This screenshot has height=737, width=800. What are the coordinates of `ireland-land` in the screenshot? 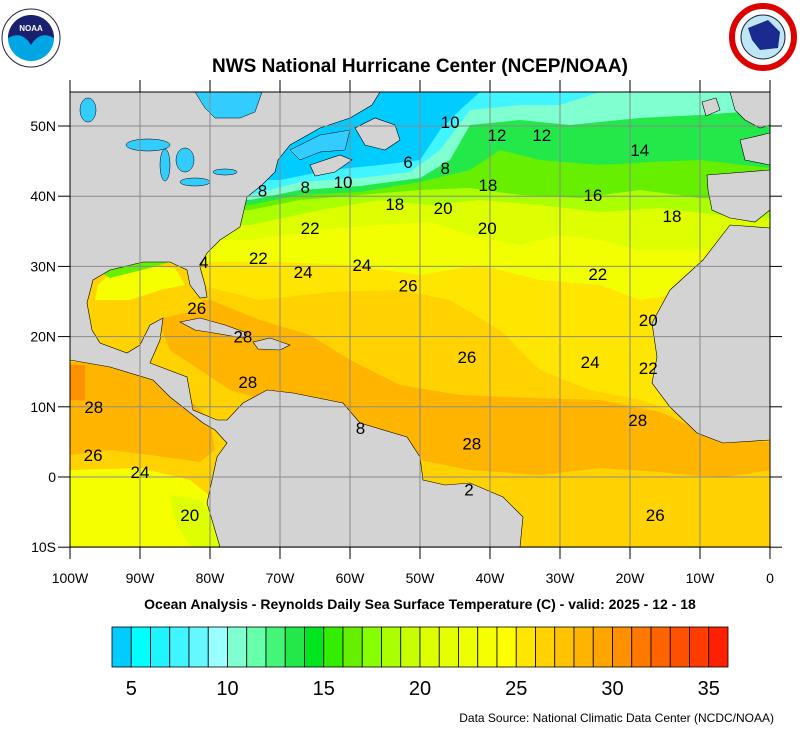 It's located at (711, 107).